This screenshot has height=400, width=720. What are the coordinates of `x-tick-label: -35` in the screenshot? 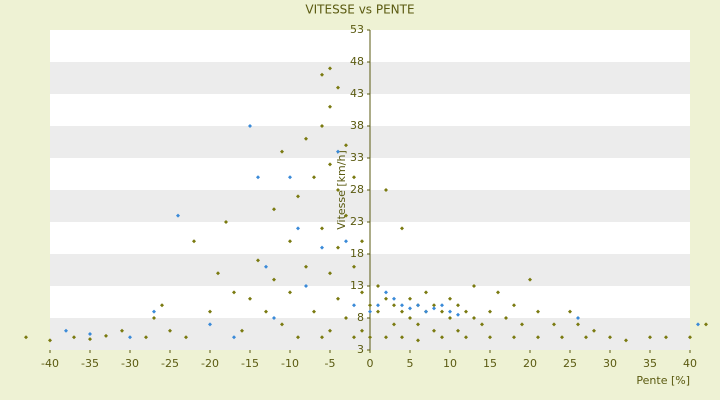 It's located at (90, 363).